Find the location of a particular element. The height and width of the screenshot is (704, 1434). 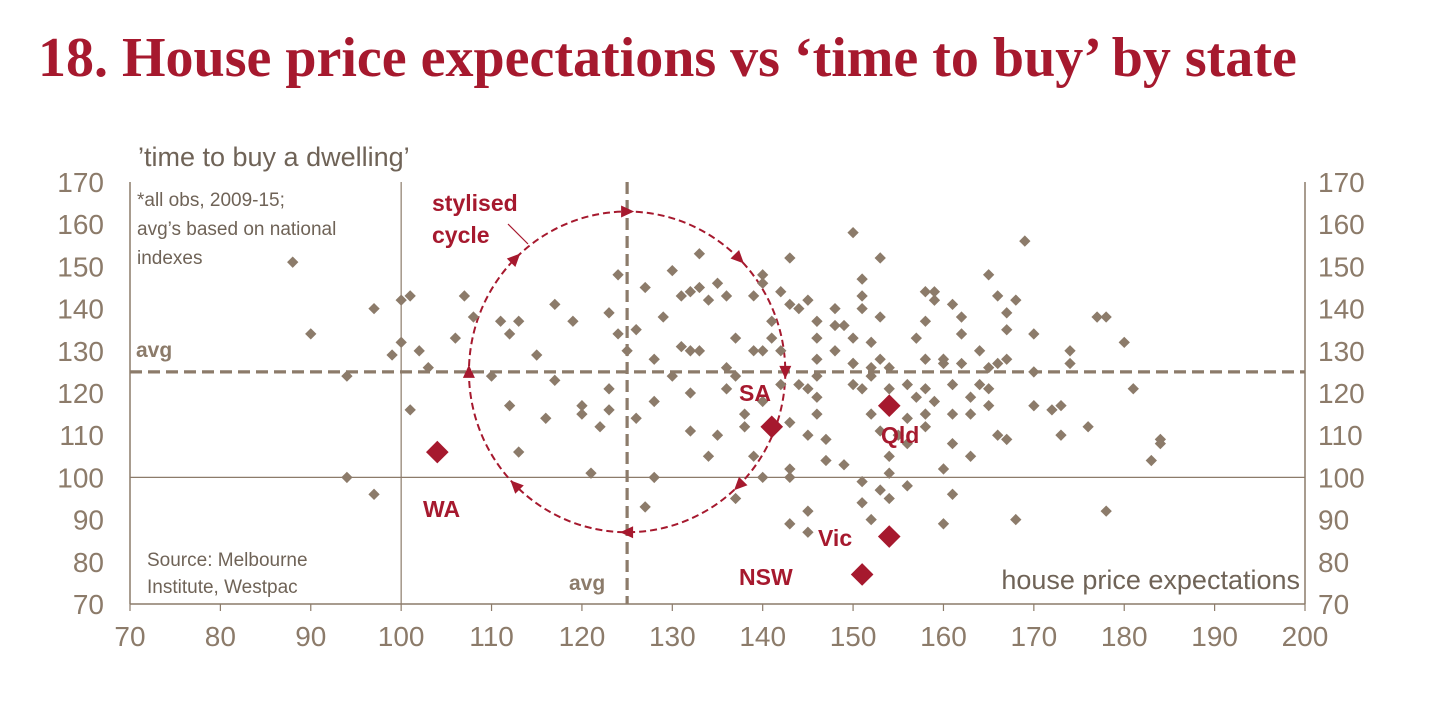

y-tick-label-right: 90 is located at coordinates (1333, 520).